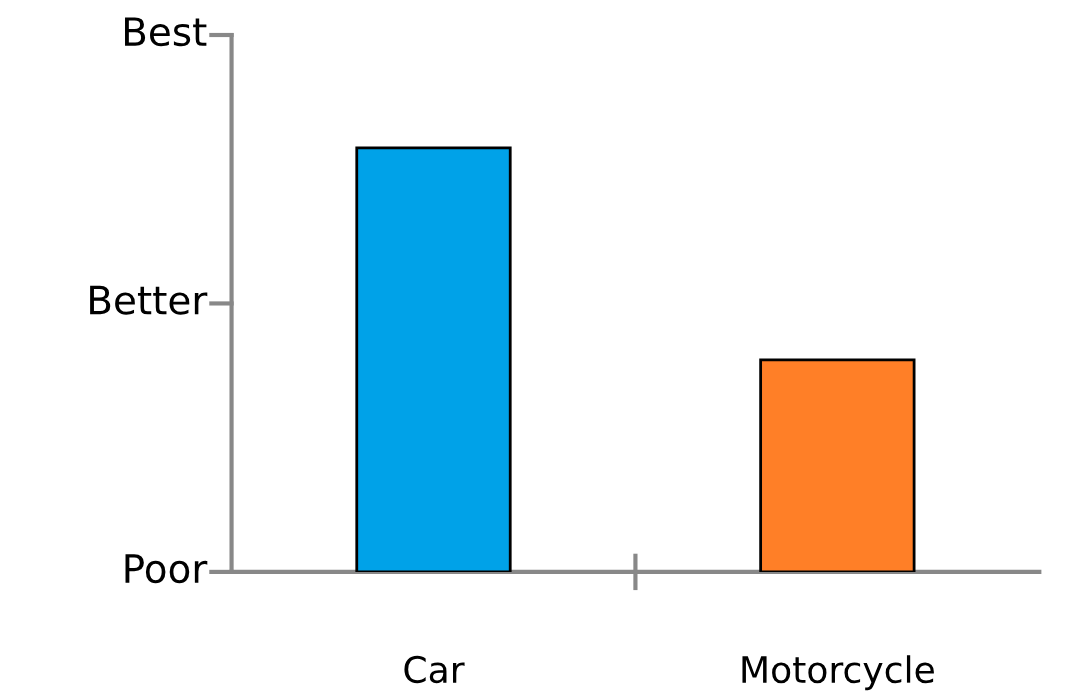  What do you see at coordinates (166, 32) in the screenshot?
I see `text: Best` at bounding box center [166, 32].